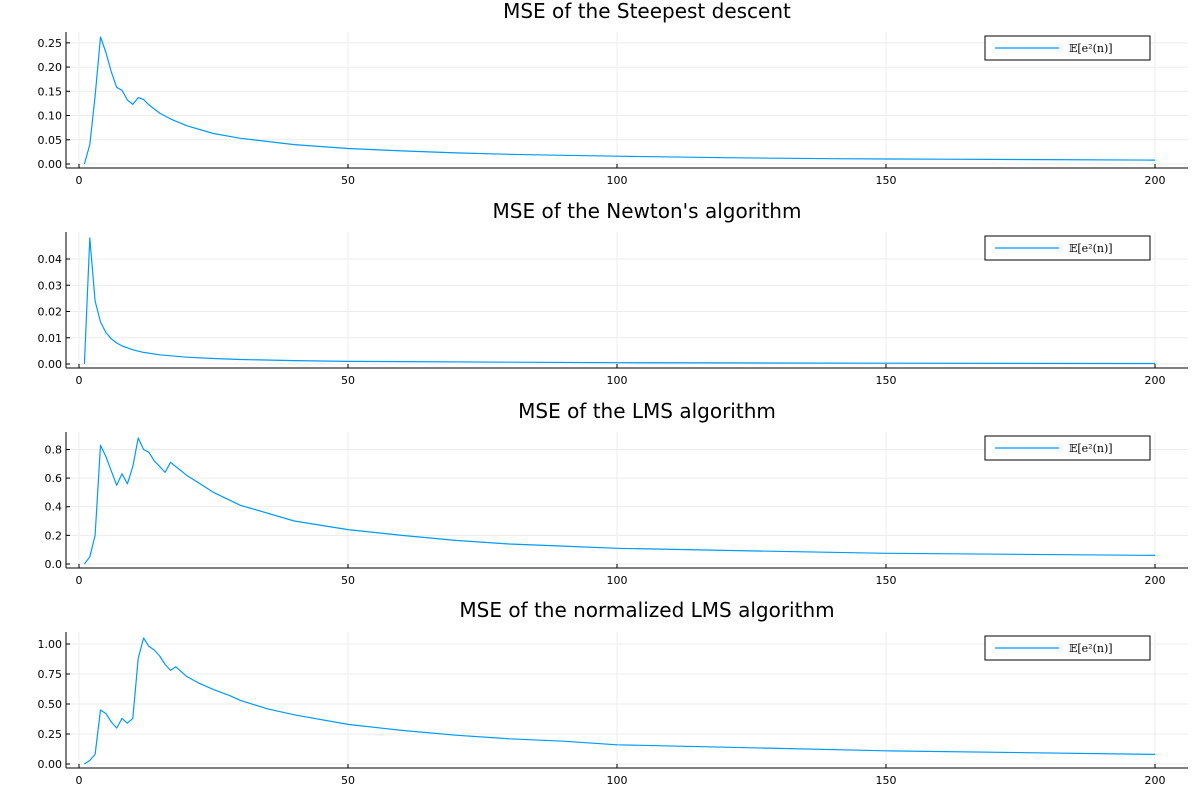 The image size is (1200, 800). What do you see at coordinates (647, 411) in the screenshot?
I see `chart-title: MSE of the LMS algorithm` at bounding box center [647, 411].